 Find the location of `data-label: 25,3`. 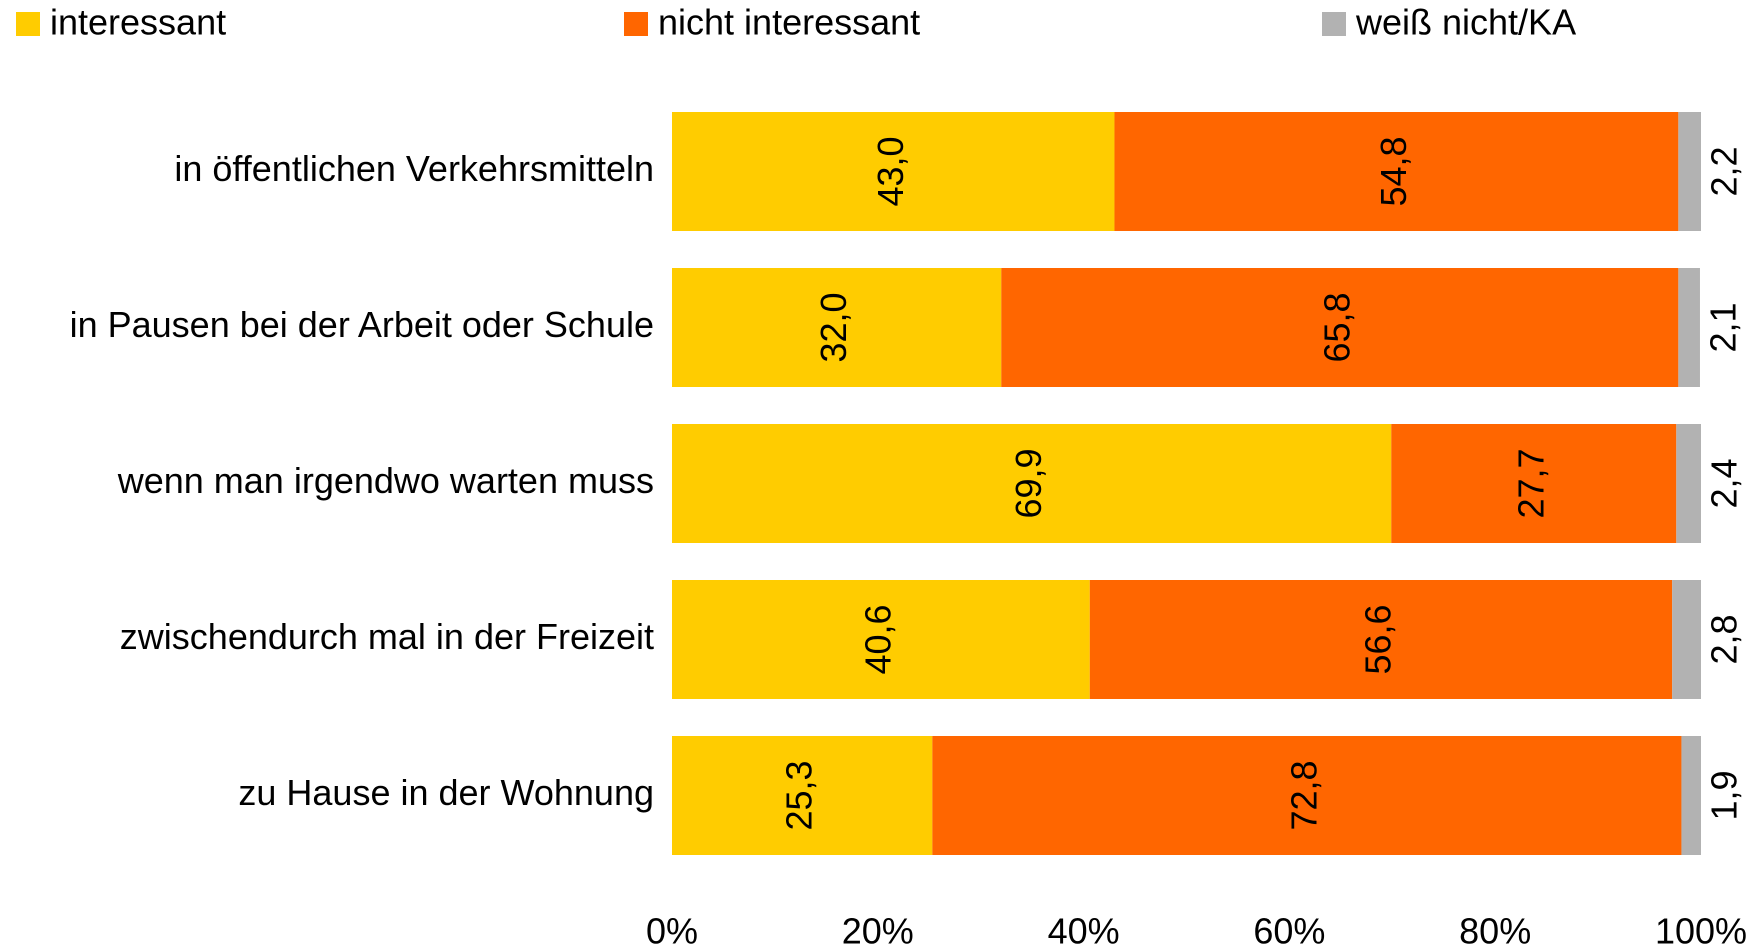

data-label: 25,3 is located at coordinates (799, 795).